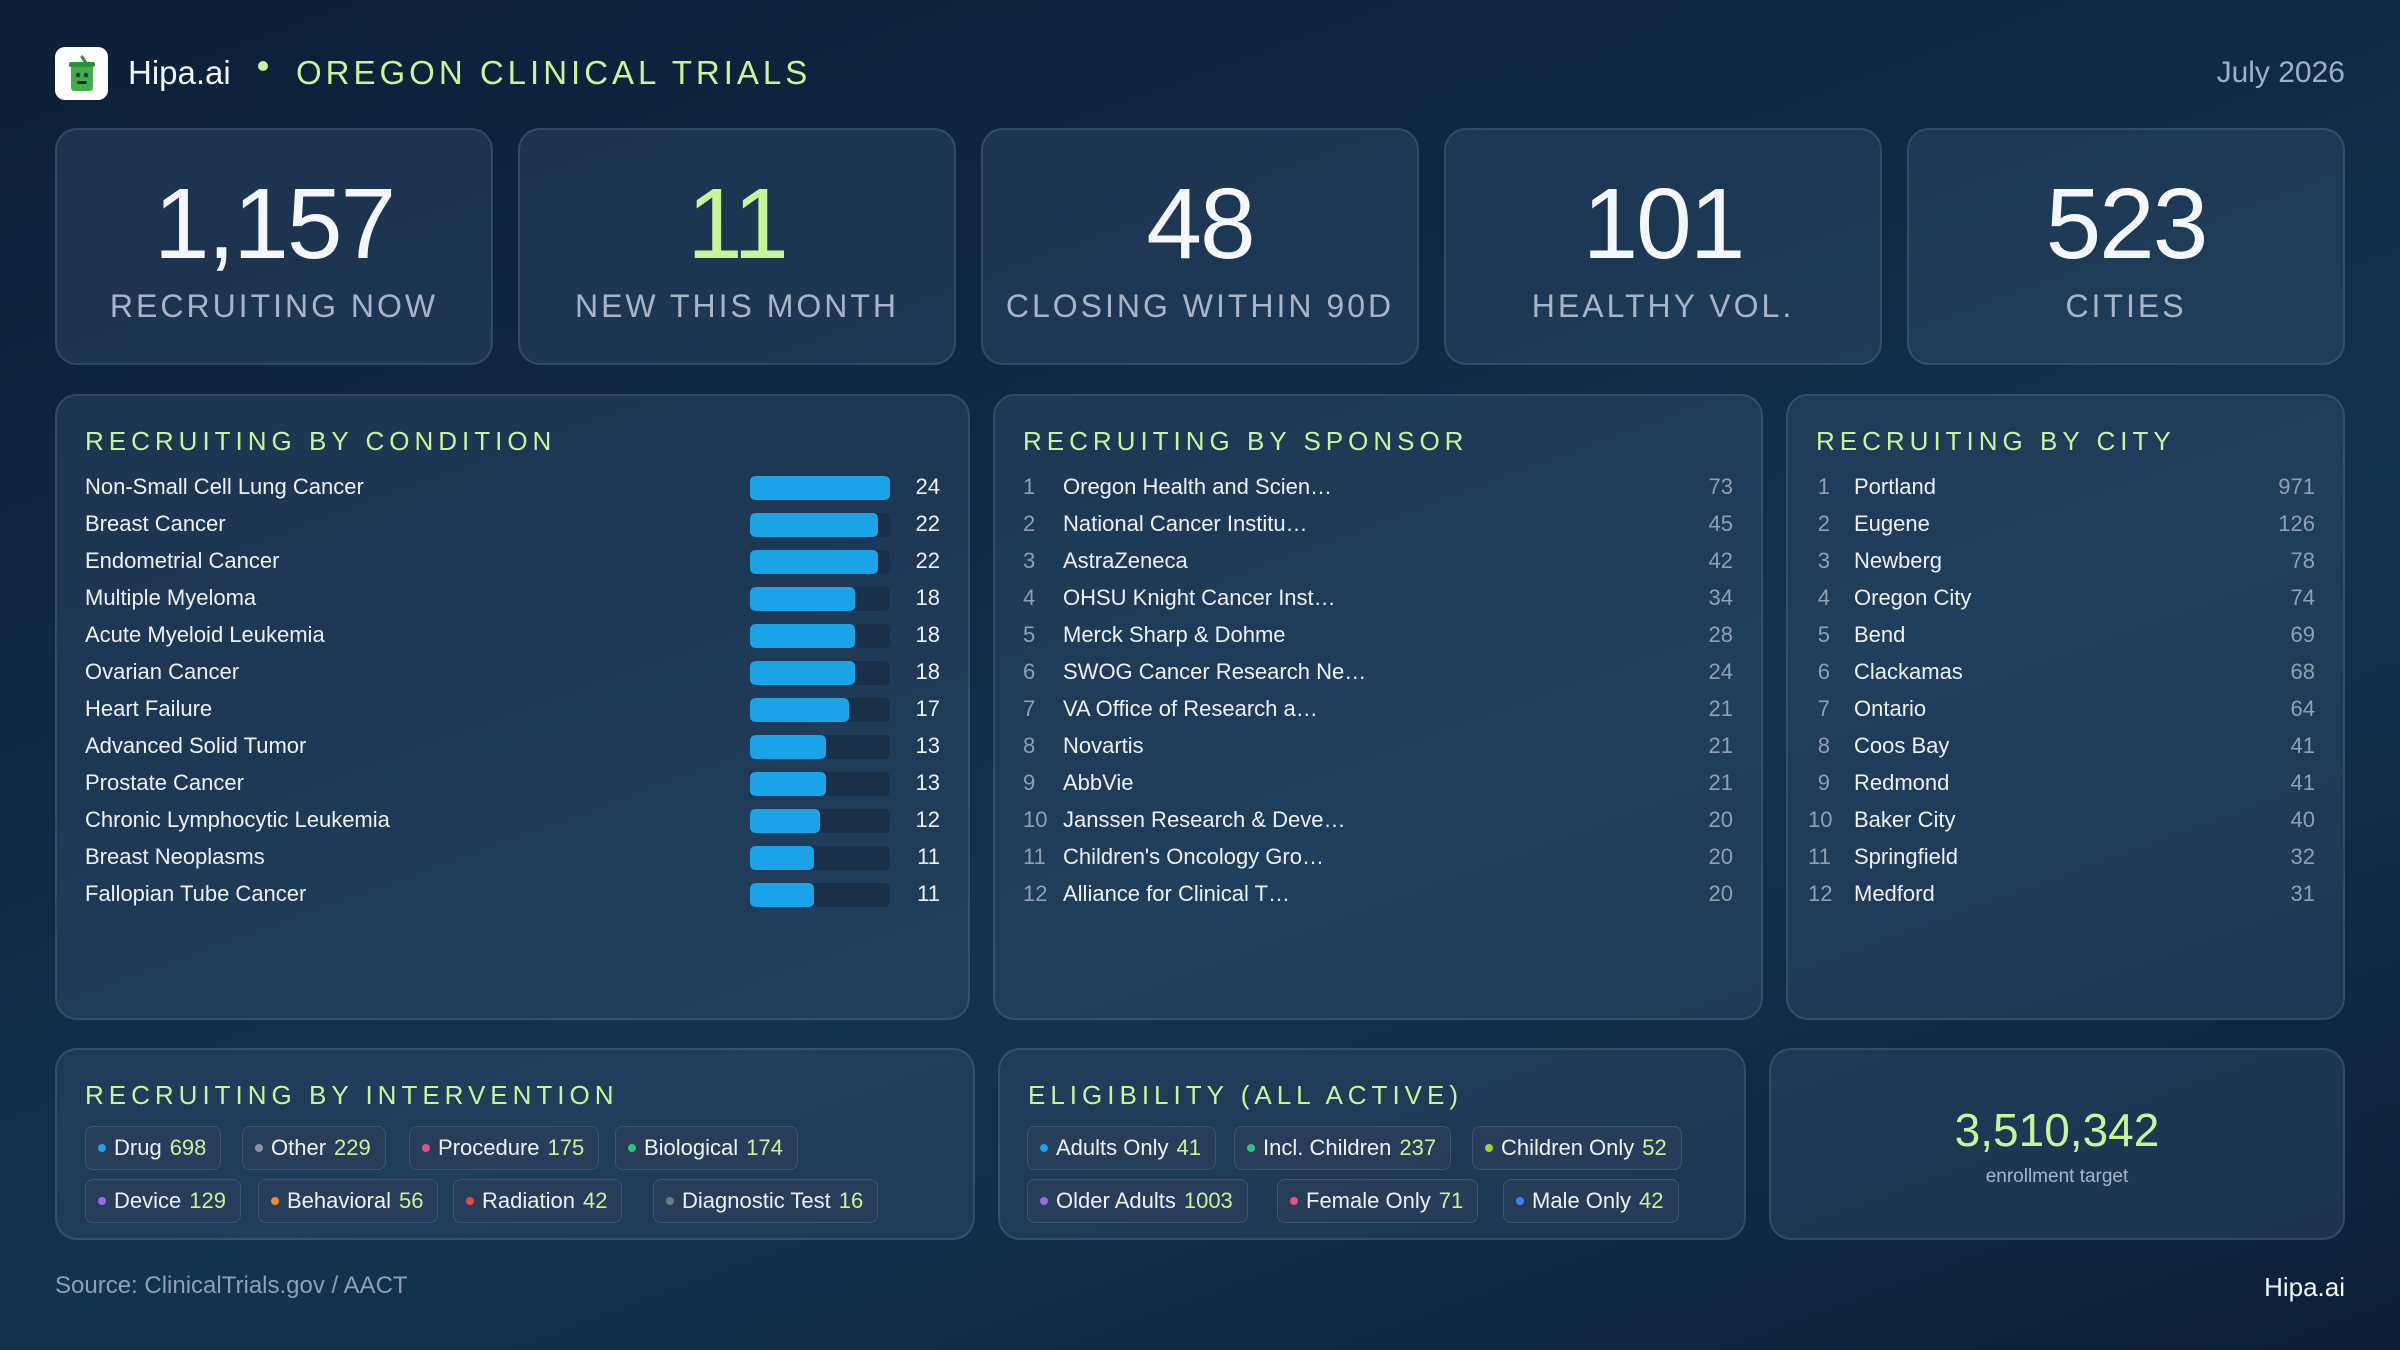 Image resolution: width=2400 pixels, height=1350 pixels. What do you see at coordinates (1577, 1148) in the screenshot?
I see `filter-chip: Children Only 52` at bounding box center [1577, 1148].